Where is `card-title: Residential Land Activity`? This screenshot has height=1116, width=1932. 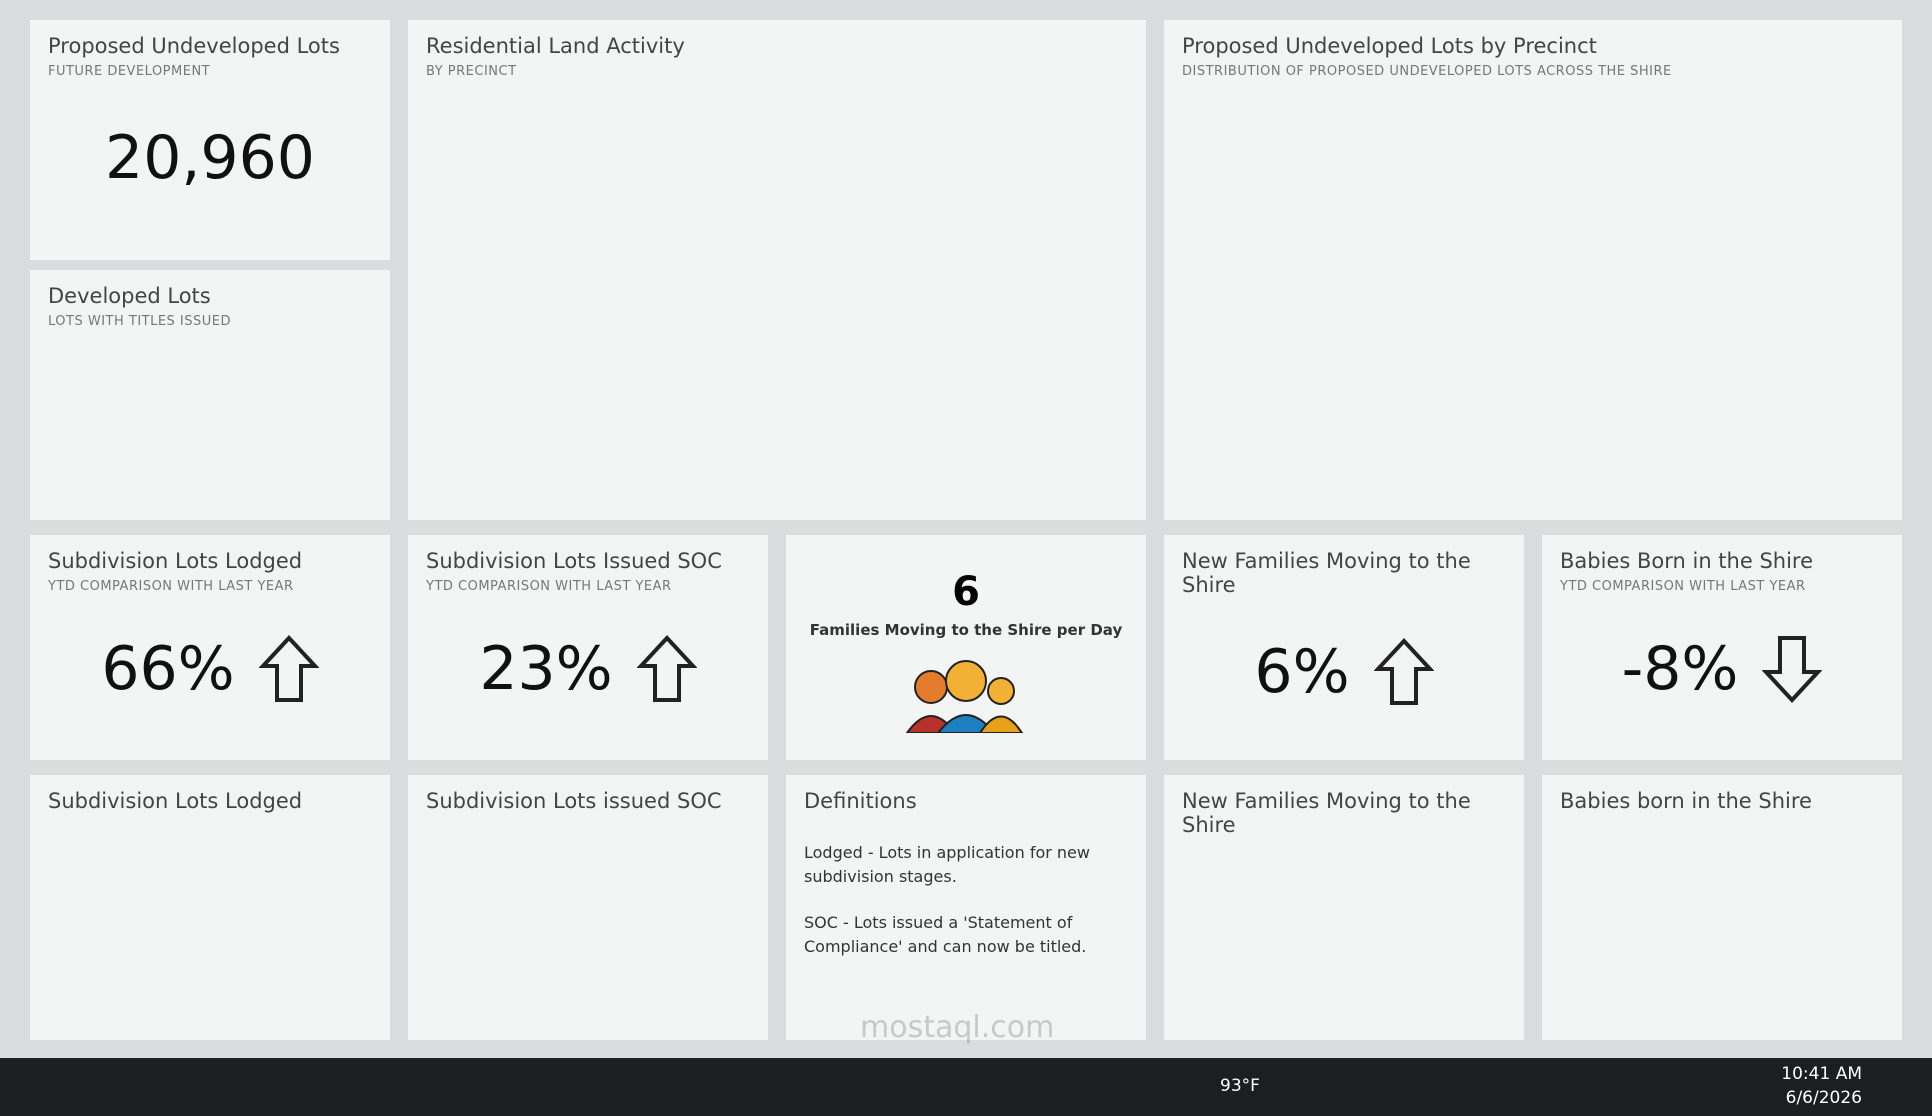 card-title: Residential Land Activity is located at coordinates (555, 46).